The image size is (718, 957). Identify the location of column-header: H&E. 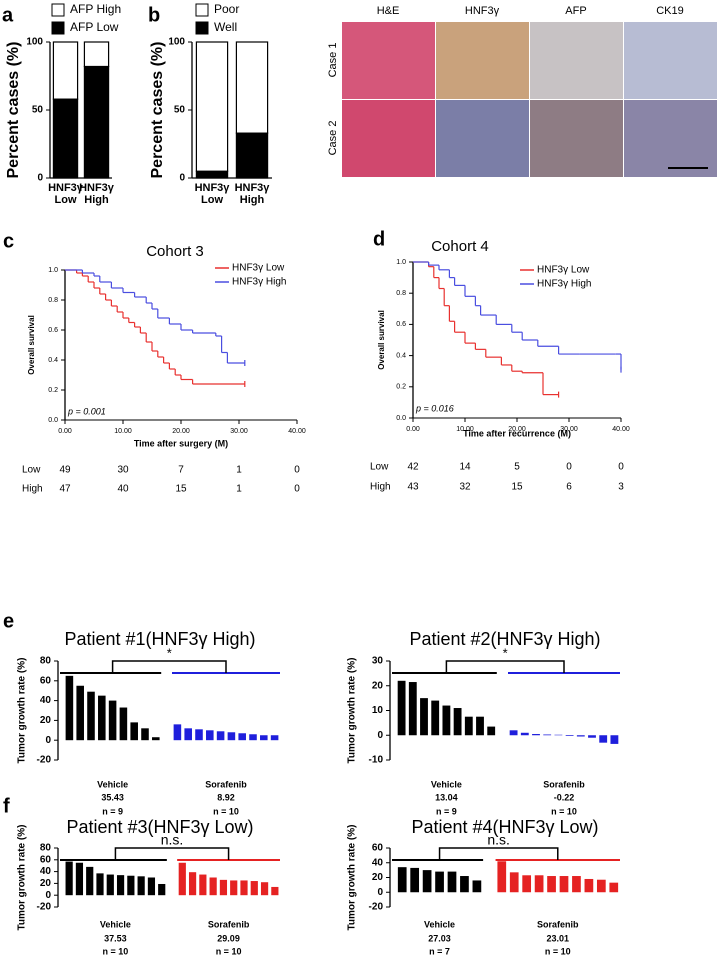
(388, 11).